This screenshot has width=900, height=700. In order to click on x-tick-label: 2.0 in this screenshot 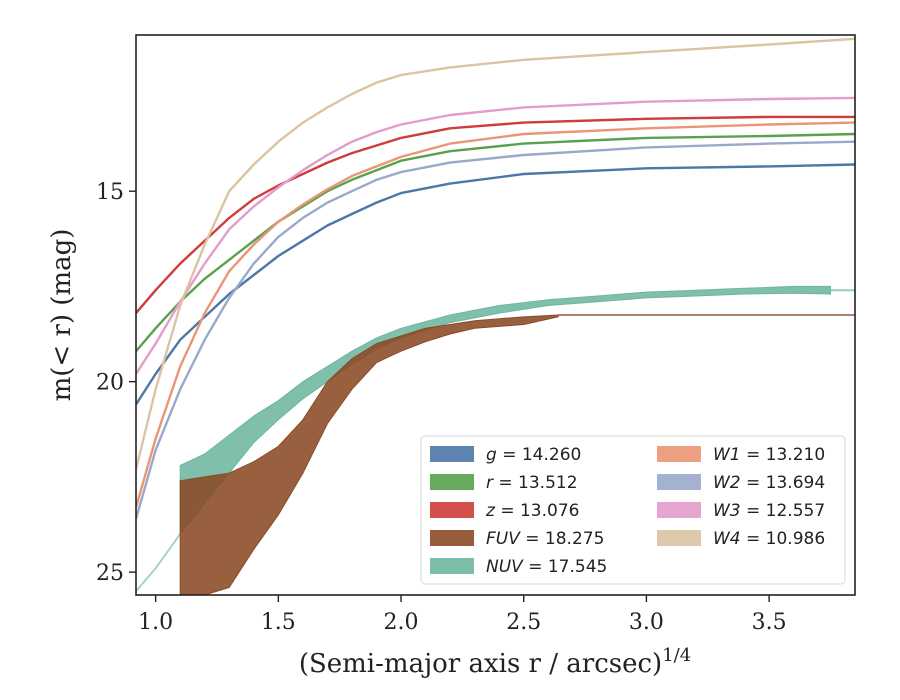, I will do `click(401, 622)`.